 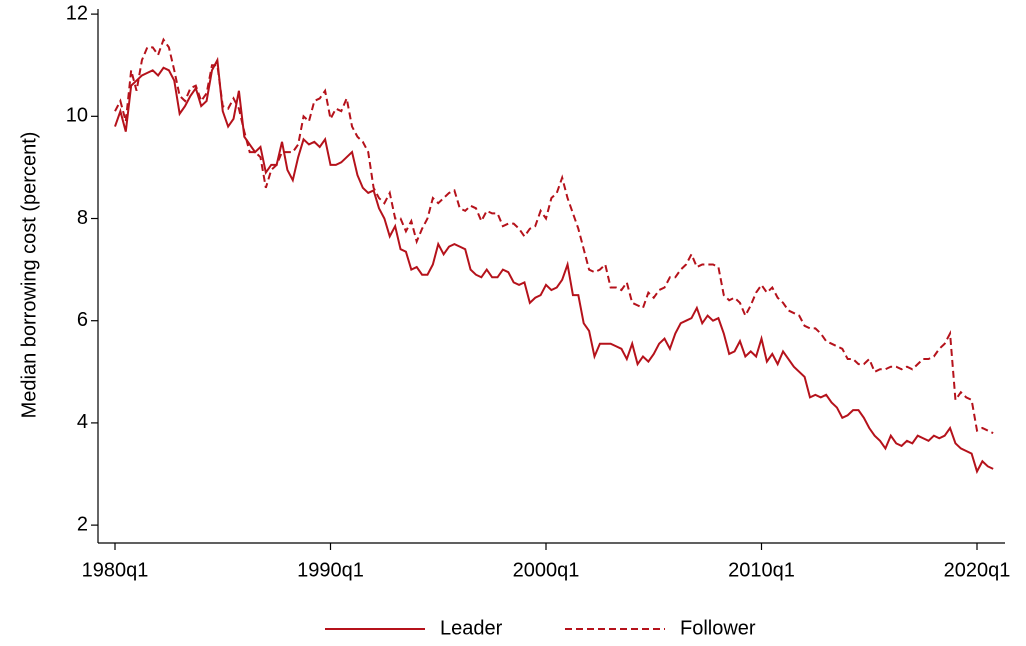 I want to click on x-tick-label: 2010q1, so click(x=761, y=570).